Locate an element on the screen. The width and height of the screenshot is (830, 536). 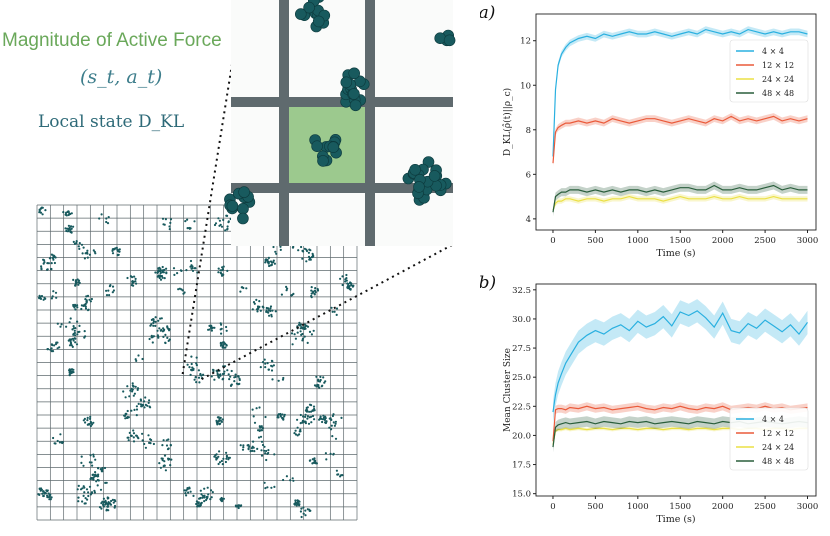
legend-entry: 24 × 24 is located at coordinates (778, 79).